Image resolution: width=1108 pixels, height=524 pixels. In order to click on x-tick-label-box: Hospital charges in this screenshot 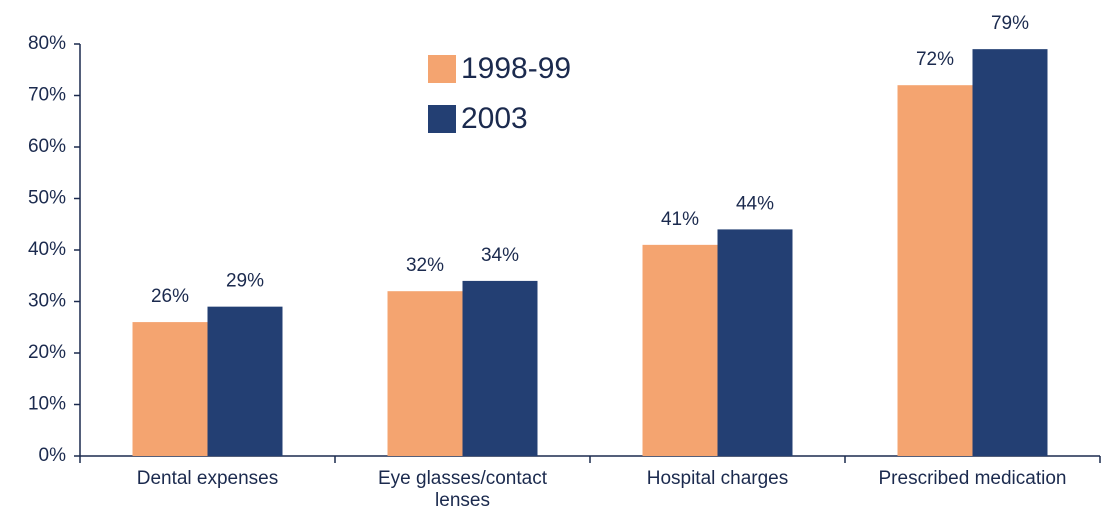, I will do `click(717, 478)`.